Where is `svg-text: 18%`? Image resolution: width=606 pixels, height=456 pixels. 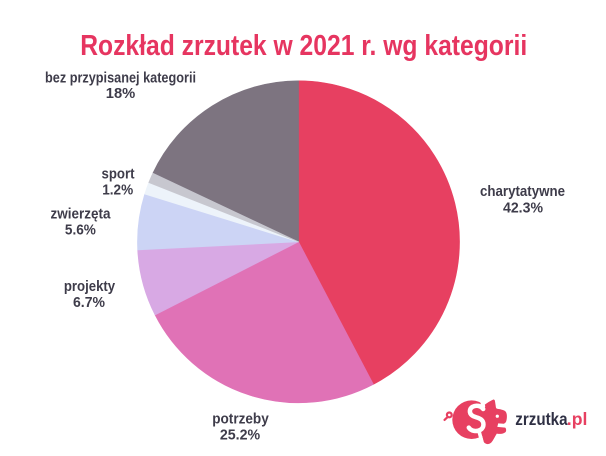 svg-text: 18% is located at coordinates (121, 93).